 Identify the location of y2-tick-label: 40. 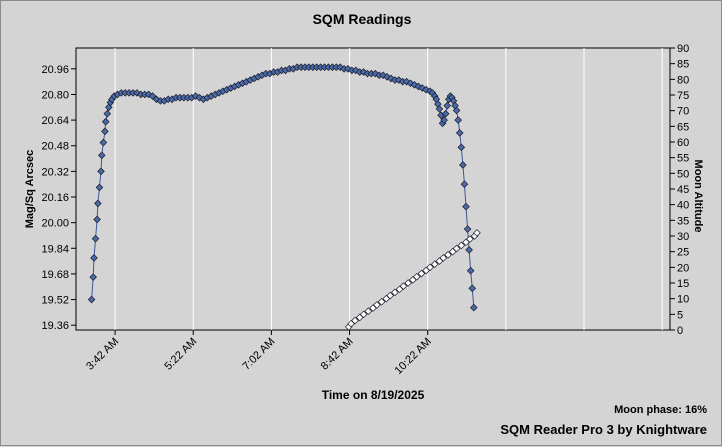
(683, 206).